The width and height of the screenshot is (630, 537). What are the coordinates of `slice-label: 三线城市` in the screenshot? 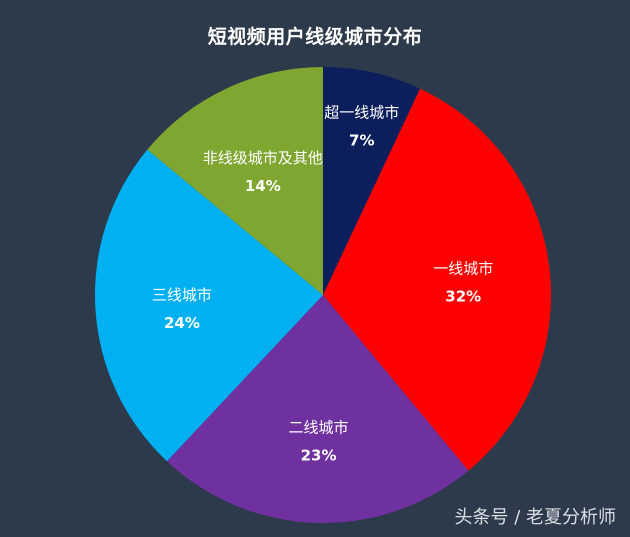 It's located at (182, 295).